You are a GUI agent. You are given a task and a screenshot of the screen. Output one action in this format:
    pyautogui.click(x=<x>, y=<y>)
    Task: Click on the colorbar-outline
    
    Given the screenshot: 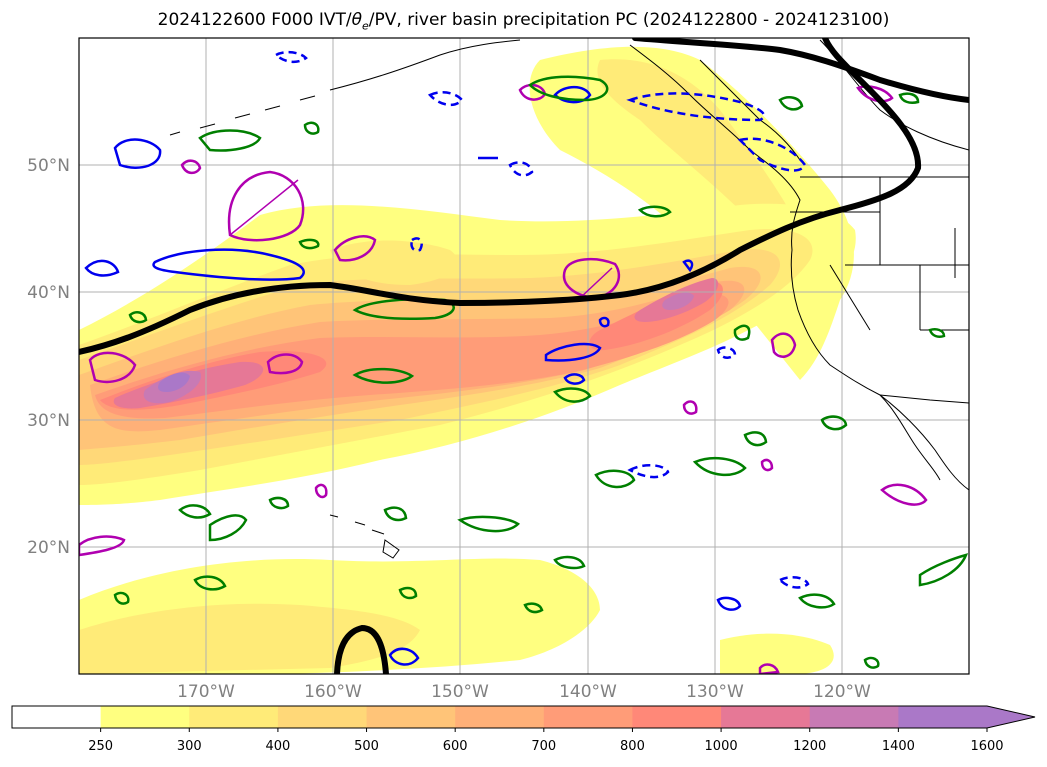 What is the action you would take?
    pyautogui.click(x=523, y=717)
    